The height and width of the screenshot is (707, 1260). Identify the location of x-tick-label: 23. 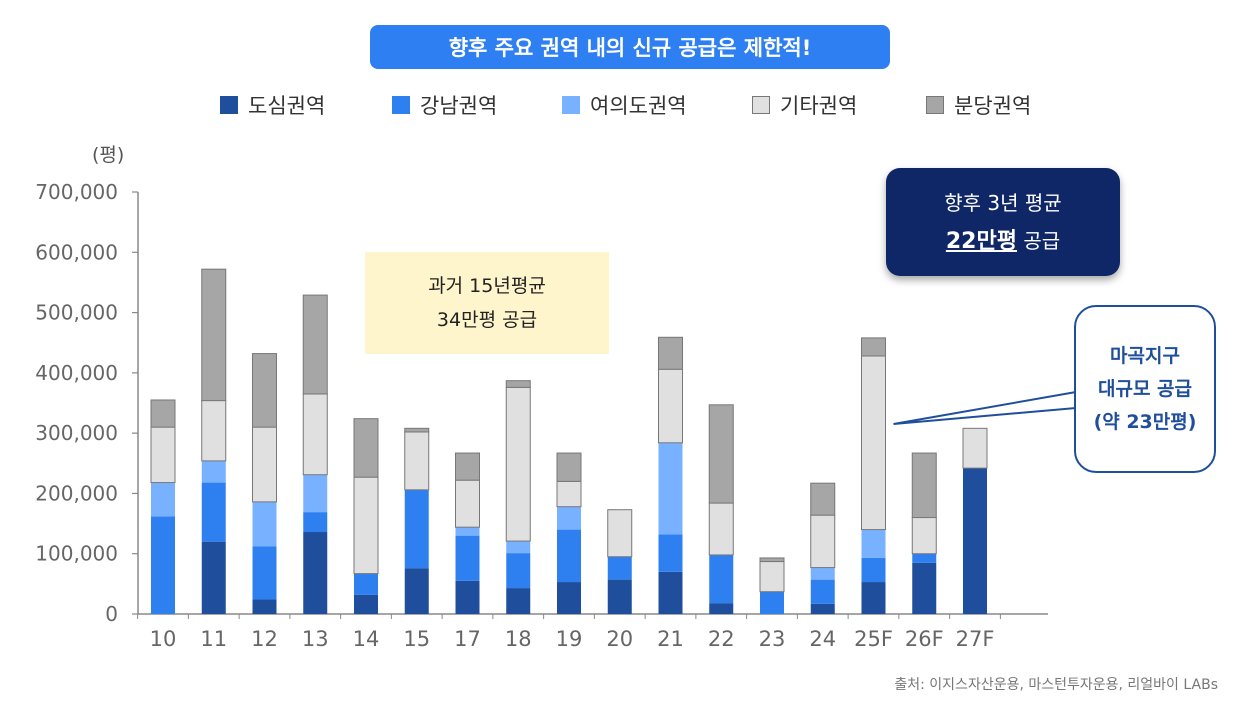
(772, 639).